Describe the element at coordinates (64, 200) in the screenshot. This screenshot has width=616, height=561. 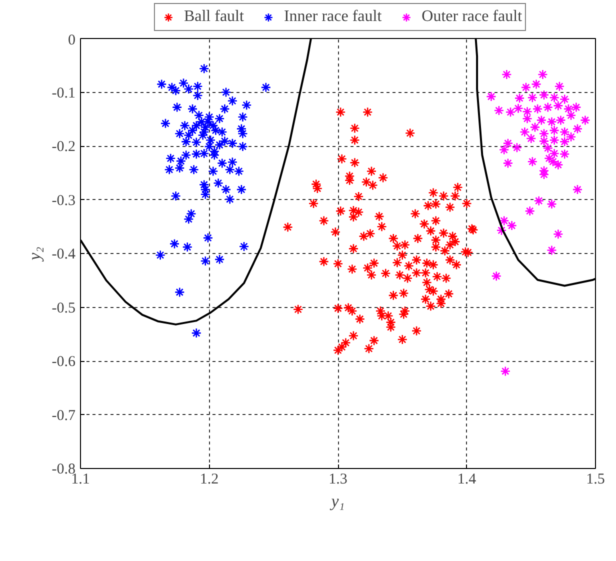
I see `y-tick-label: -0.3` at that location.